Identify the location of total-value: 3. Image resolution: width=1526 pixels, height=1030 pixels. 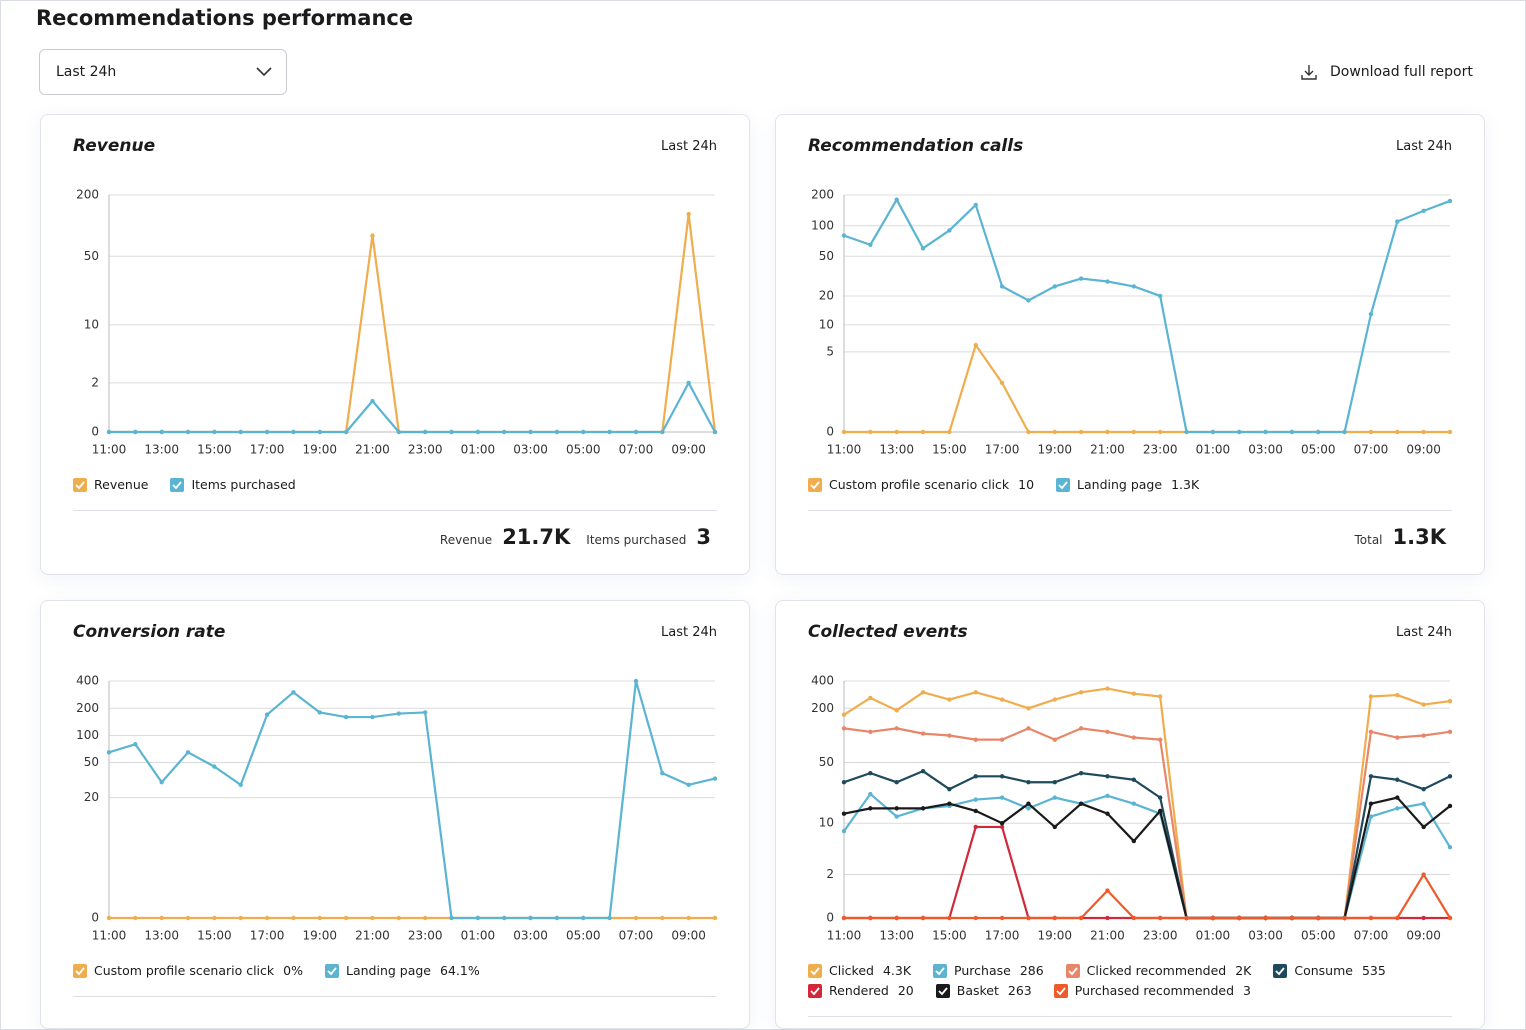
(703, 537).